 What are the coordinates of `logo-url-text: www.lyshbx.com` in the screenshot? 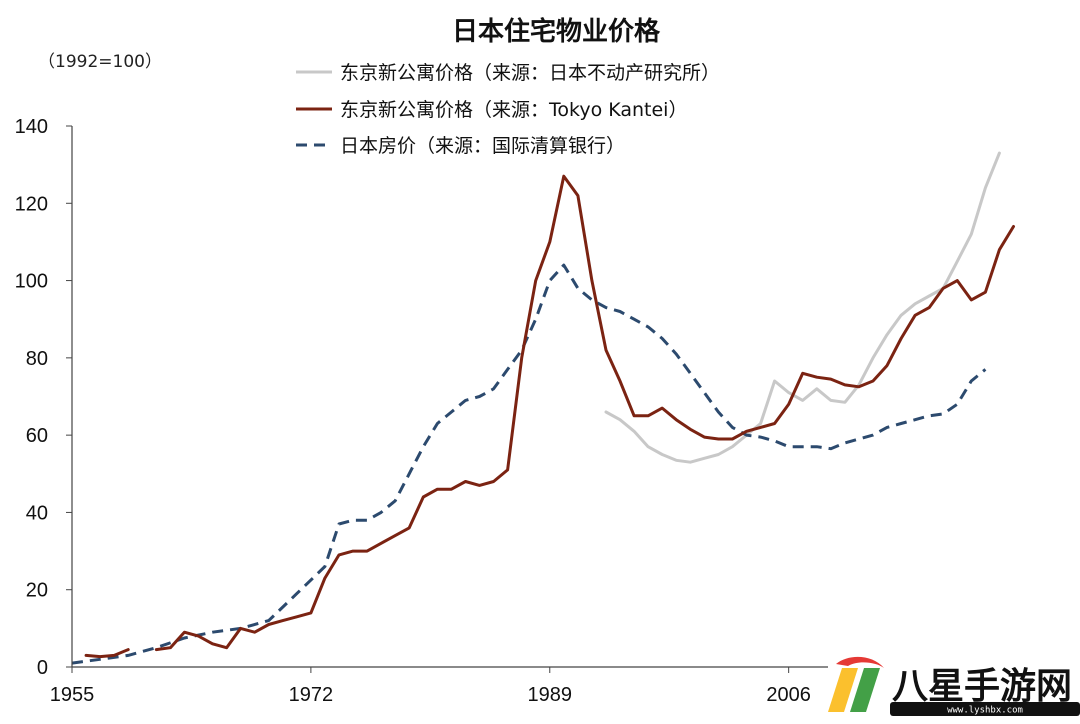 It's located at (985, 711).